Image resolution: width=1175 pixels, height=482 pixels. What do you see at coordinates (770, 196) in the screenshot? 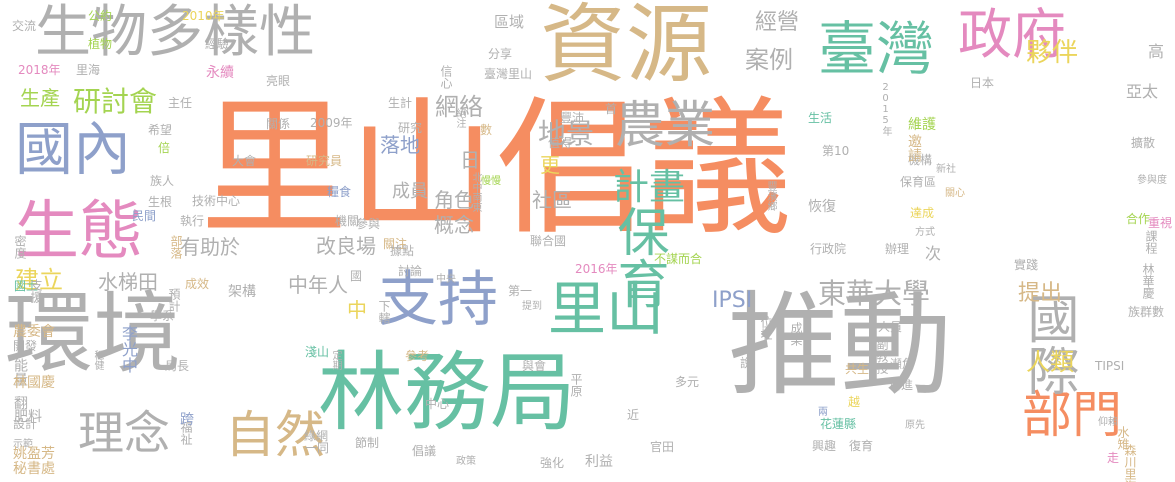
I see `cloud-word: 豐濱鄉` at bounding box center [770, 196].